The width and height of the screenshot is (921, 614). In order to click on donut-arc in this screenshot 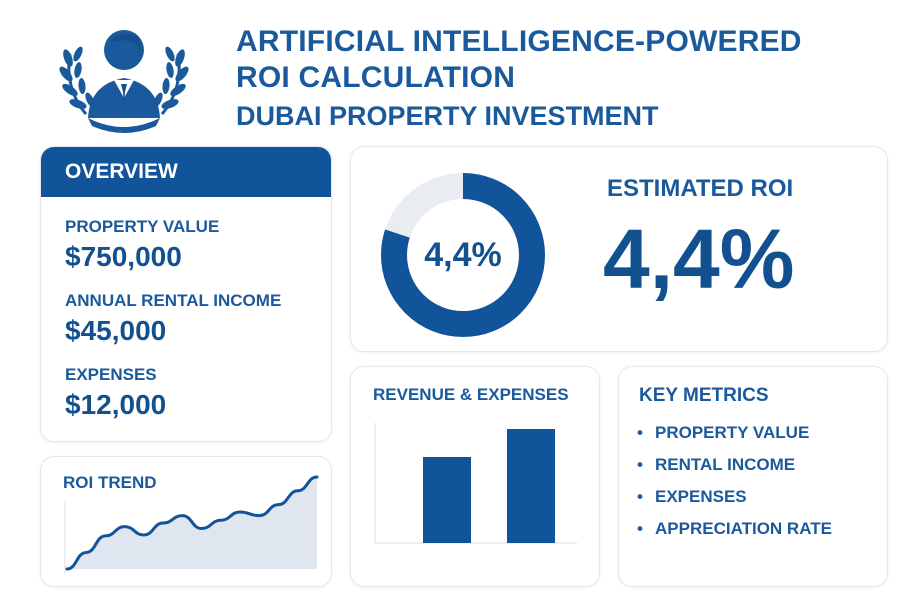, I will do `click(463, 255)`.